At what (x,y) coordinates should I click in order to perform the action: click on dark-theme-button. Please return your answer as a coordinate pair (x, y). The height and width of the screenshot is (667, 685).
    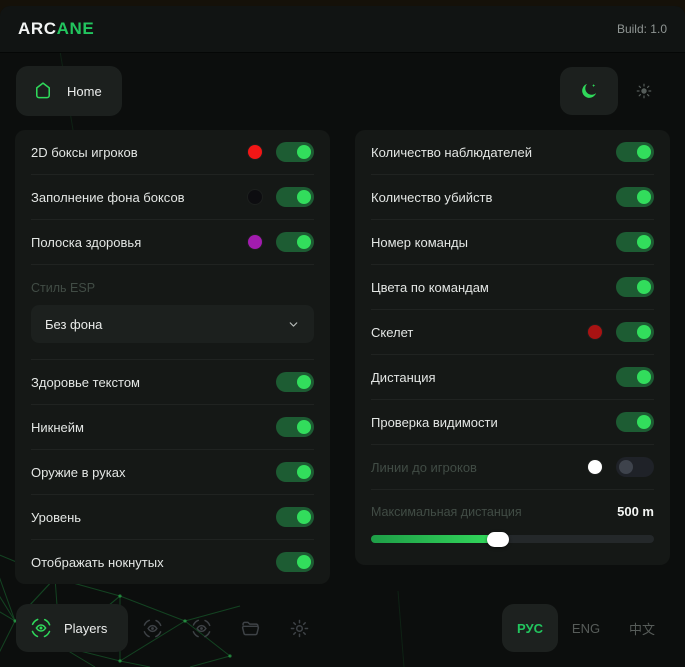
    Looking at the image, I should click on (589, 91).